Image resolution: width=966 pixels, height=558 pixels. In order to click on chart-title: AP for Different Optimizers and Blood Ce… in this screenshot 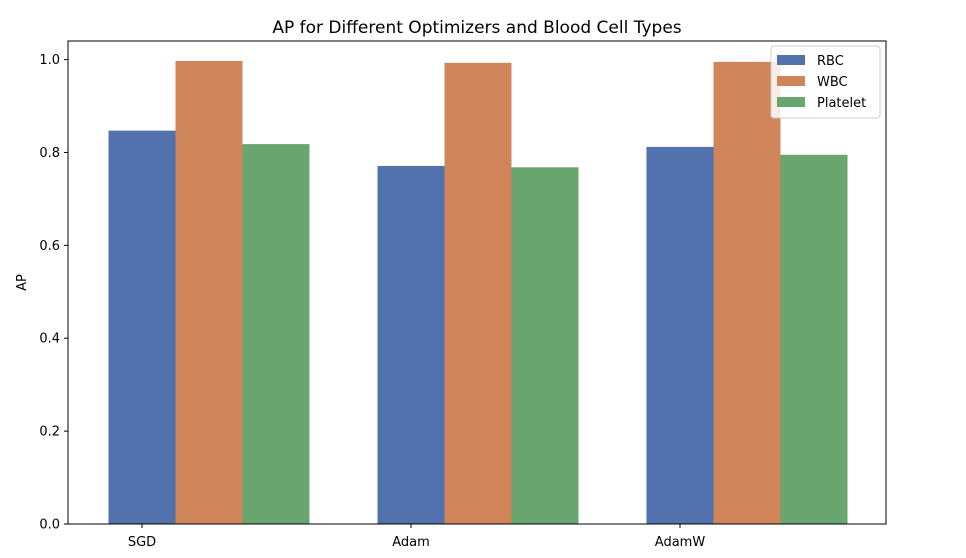, I will do `click(476, 28)`.